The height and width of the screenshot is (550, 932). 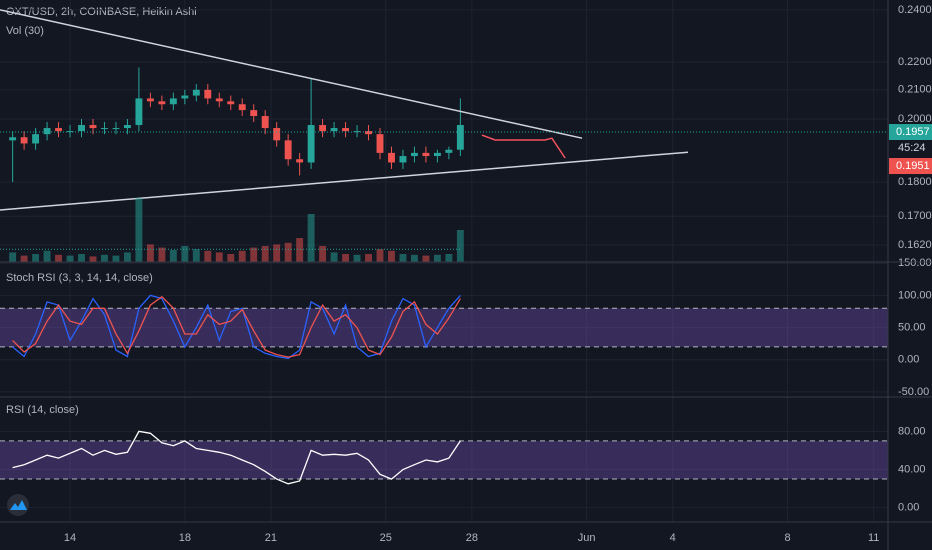 I want to click on countdown-bg, so click(x=910, y=148).